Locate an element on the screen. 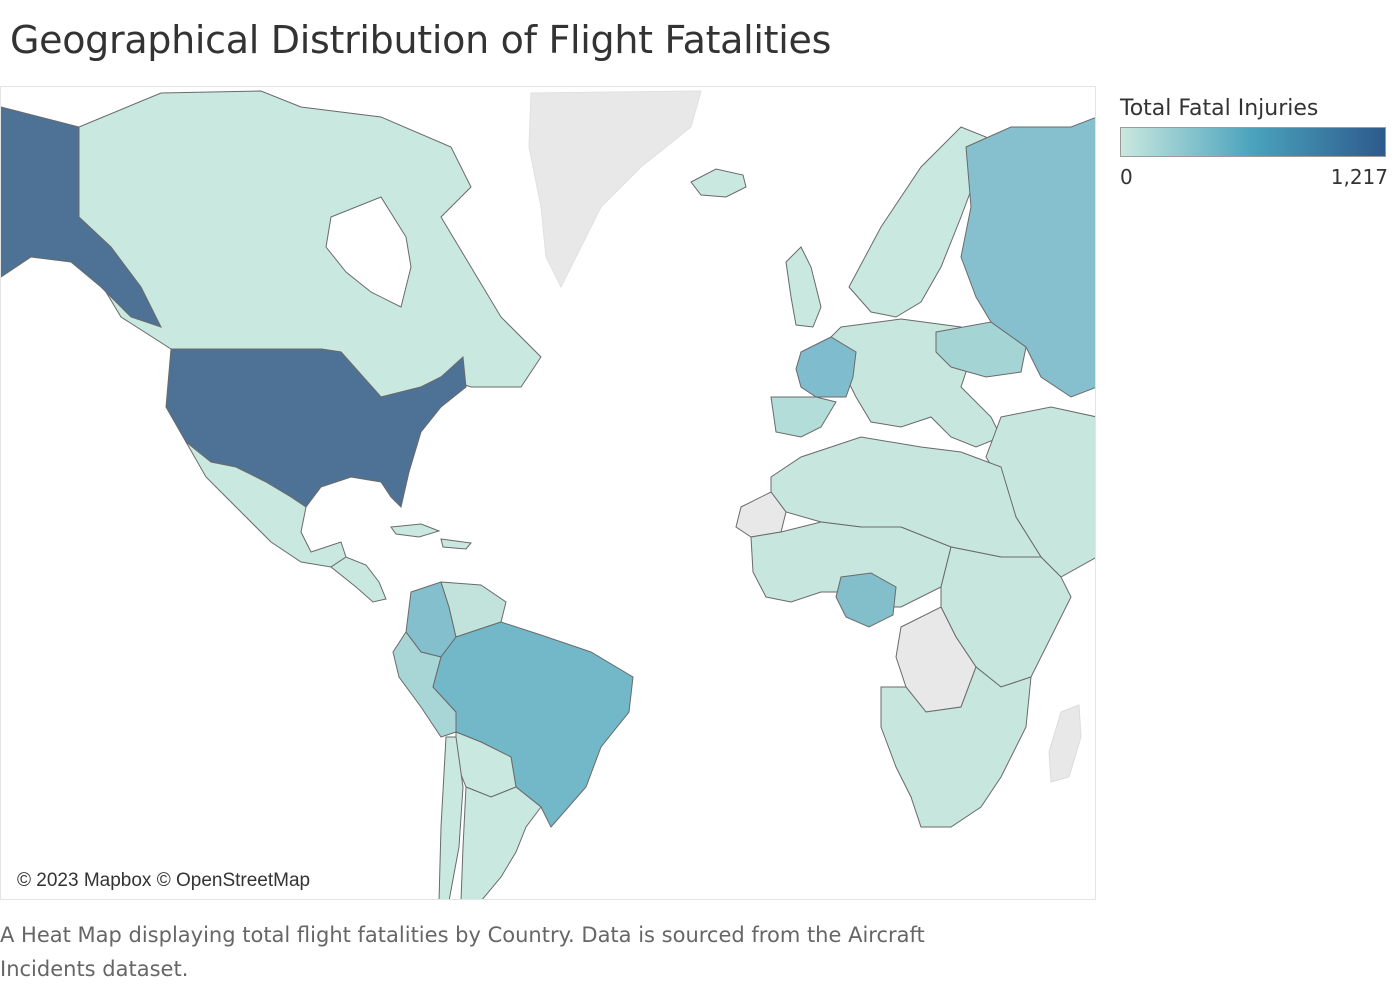  region-caribbean is located at coordinates (431, 536).